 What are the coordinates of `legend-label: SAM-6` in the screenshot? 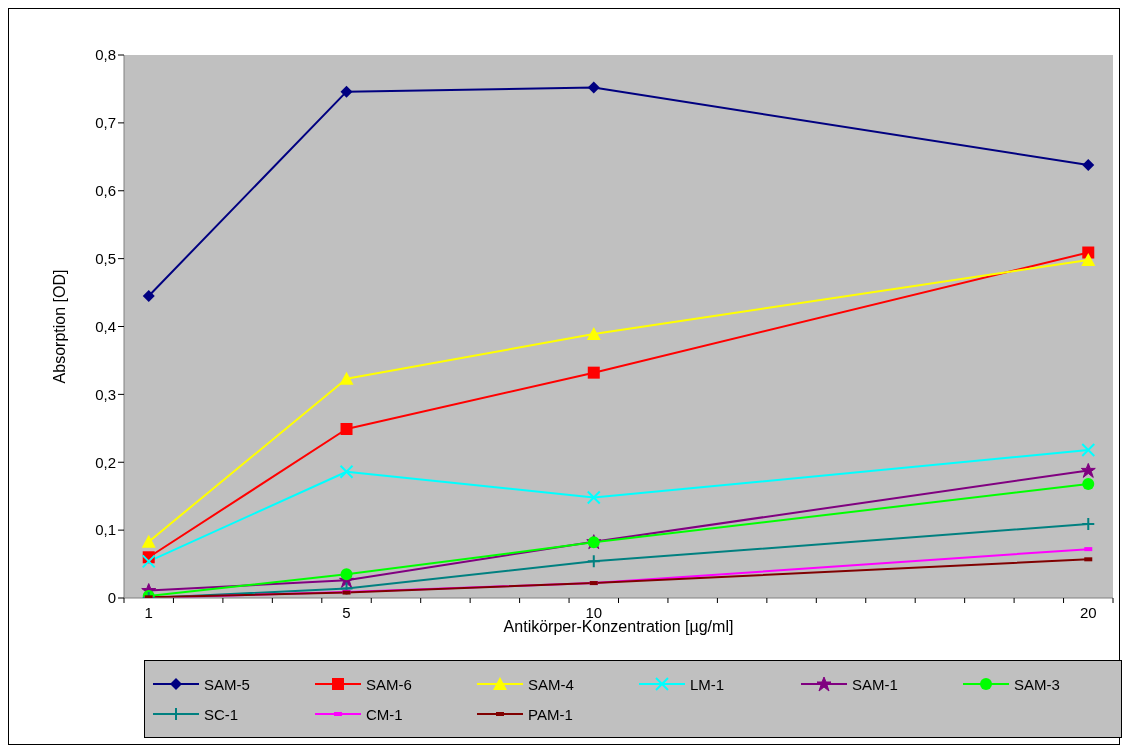 It's located at (389, 684).